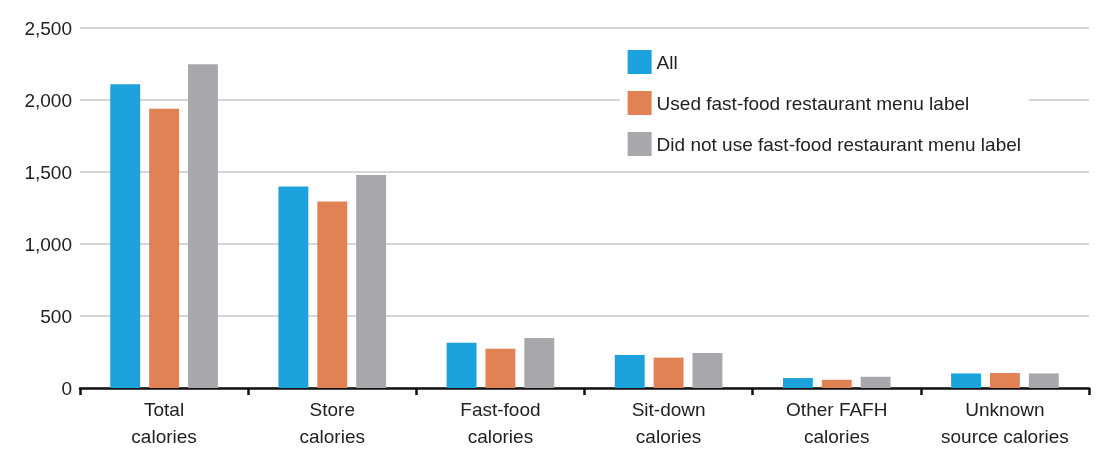 Image resolution: width=1099 pixels, height=466 pixels. Describe the element at coordinates (813, 103) in the screenshot. I see `legend-label: Used fast-food restaurant menu label` at that location.